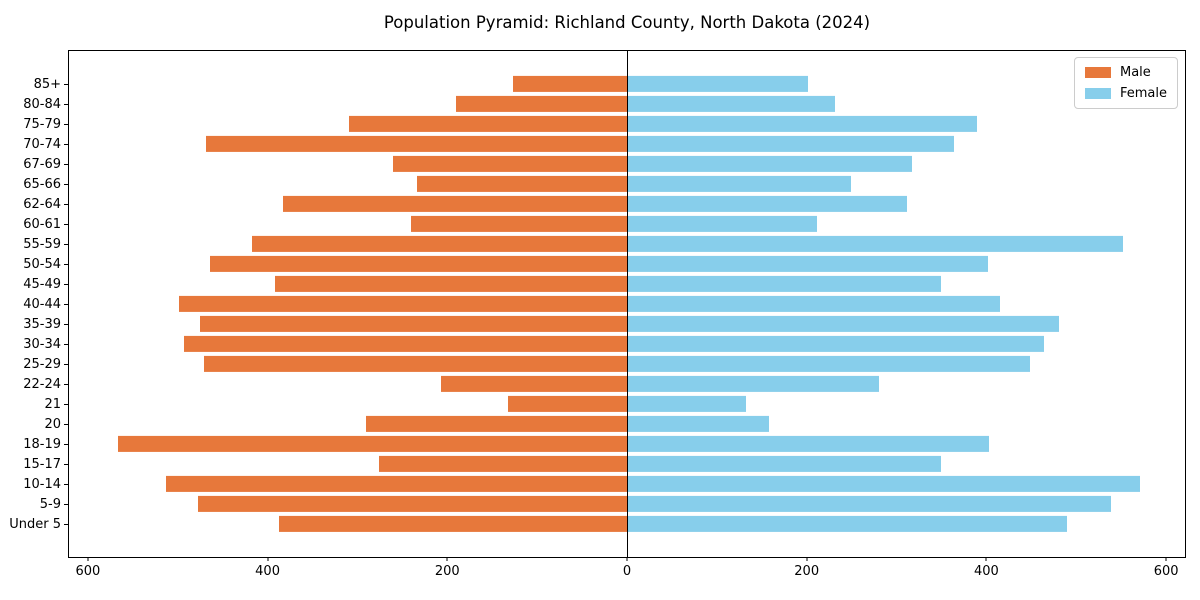 This screenshot has width=1200, height=600. I want to click on y-tick-label: 85+, so click(47, 84).